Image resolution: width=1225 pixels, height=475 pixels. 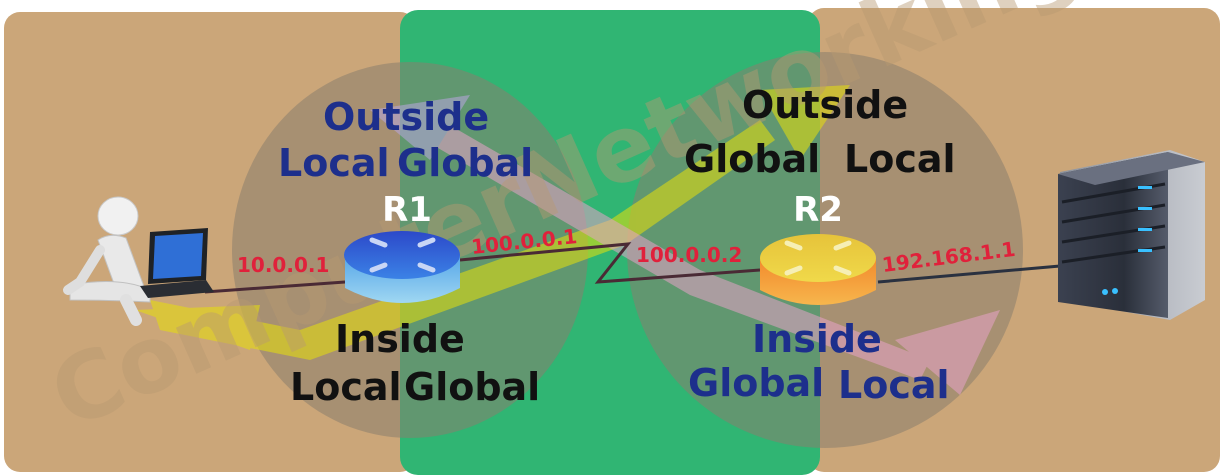 I want to click on r2-inside-global-label: Global, so click(x=756, y=383).